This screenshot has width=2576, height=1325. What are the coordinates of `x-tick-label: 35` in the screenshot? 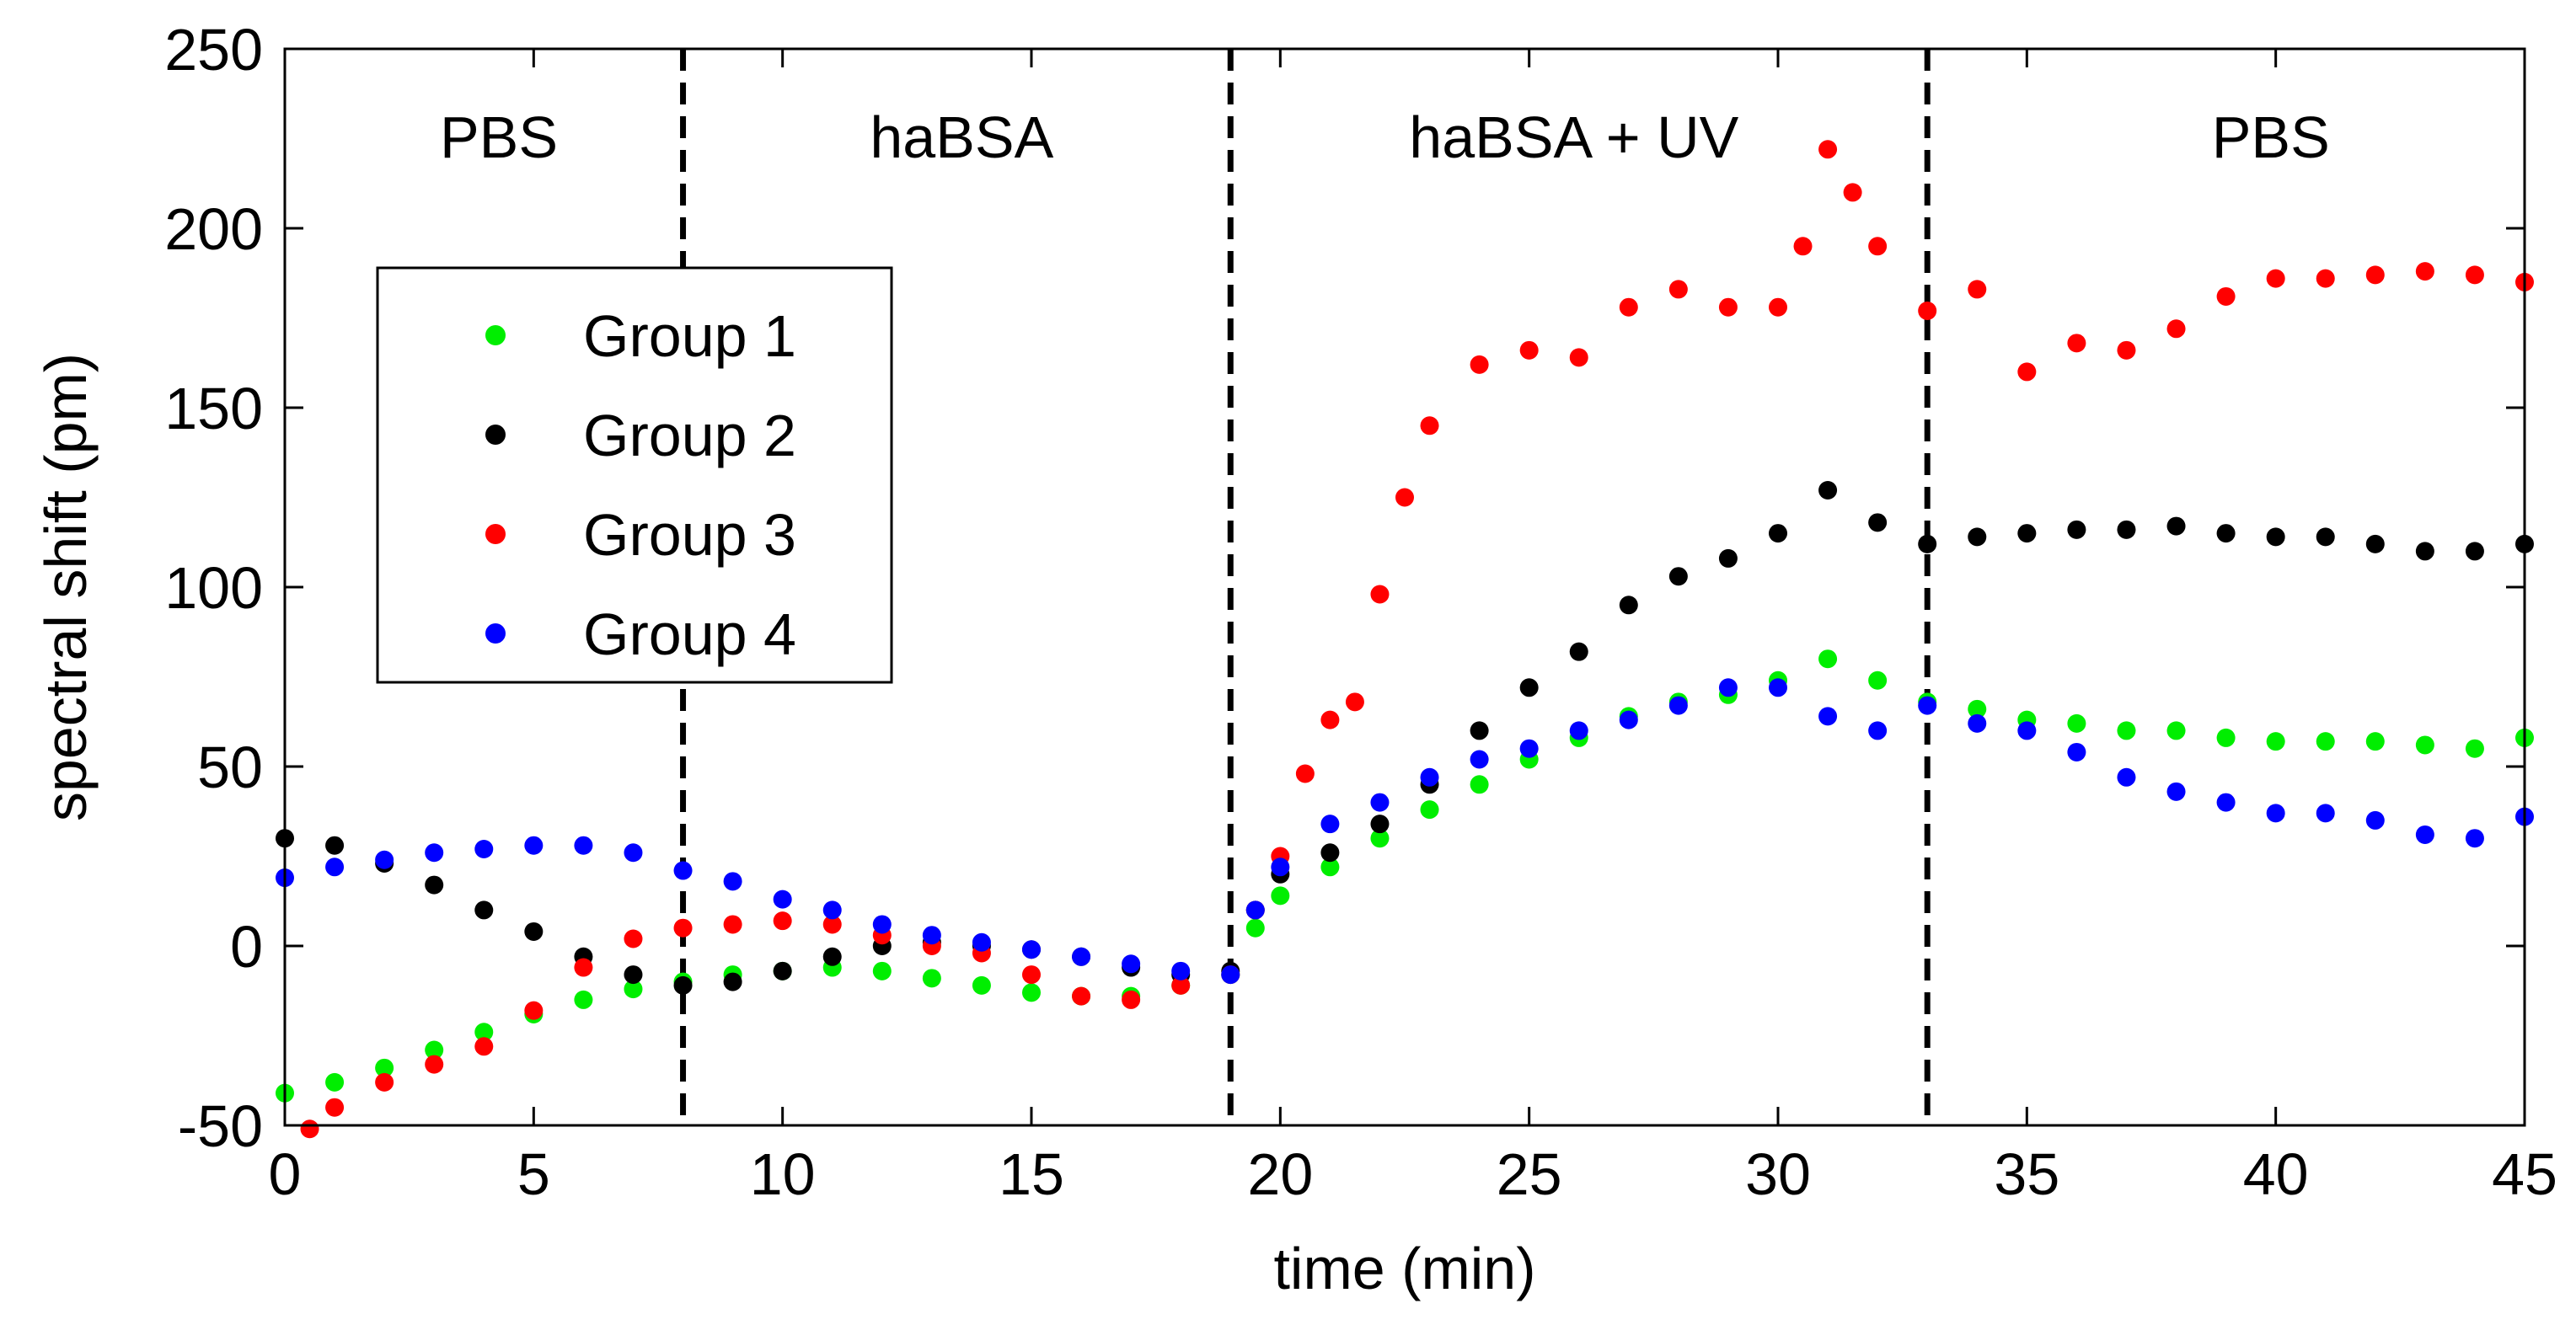 It's located at (2026, 1174).